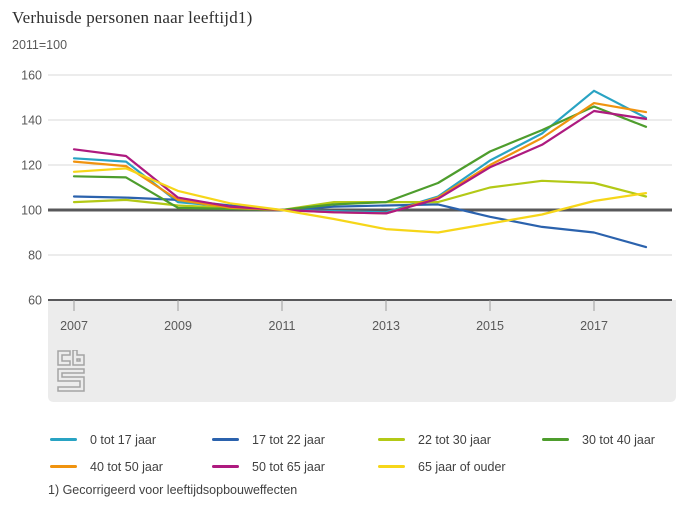  What do you see at coordinates (282, 326) in the screenshot?
I see `x-axis-tick-label: 2011` at bounding box center [282, 326].